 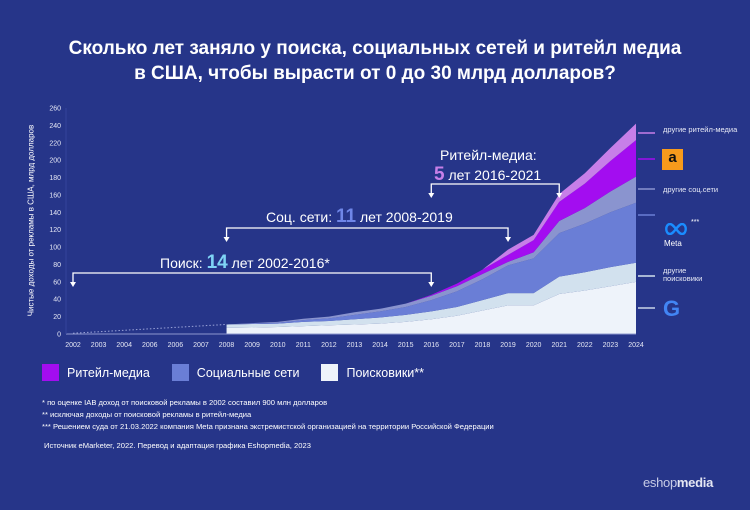 What do you see at coordinates (55, 126) in the screenshot?
I see `y-tick-label: 240` at bounding box center [55, 126].